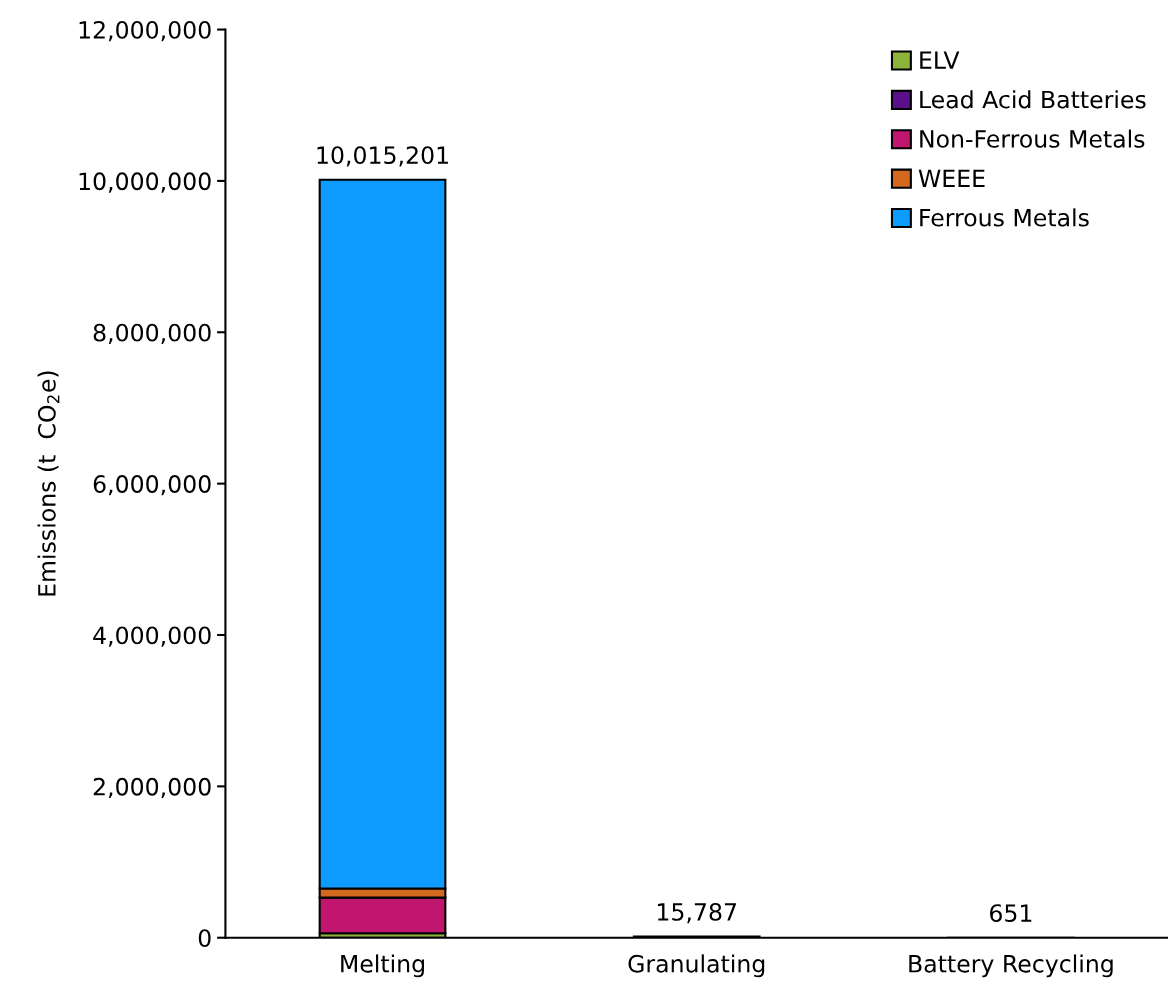 This screenshot has width=1168, height=985. What do you see at coordinates (1004, 217) in the screenshot?
I see `legend-label: Ferrous Metals` at bounding box center [1004, 217].